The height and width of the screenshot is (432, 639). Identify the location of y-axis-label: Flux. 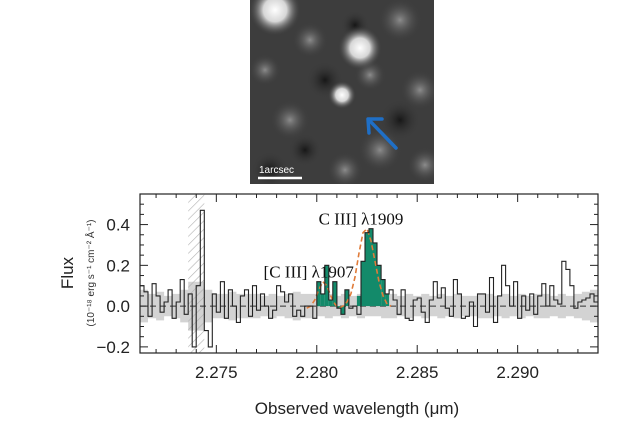
(67, 272).